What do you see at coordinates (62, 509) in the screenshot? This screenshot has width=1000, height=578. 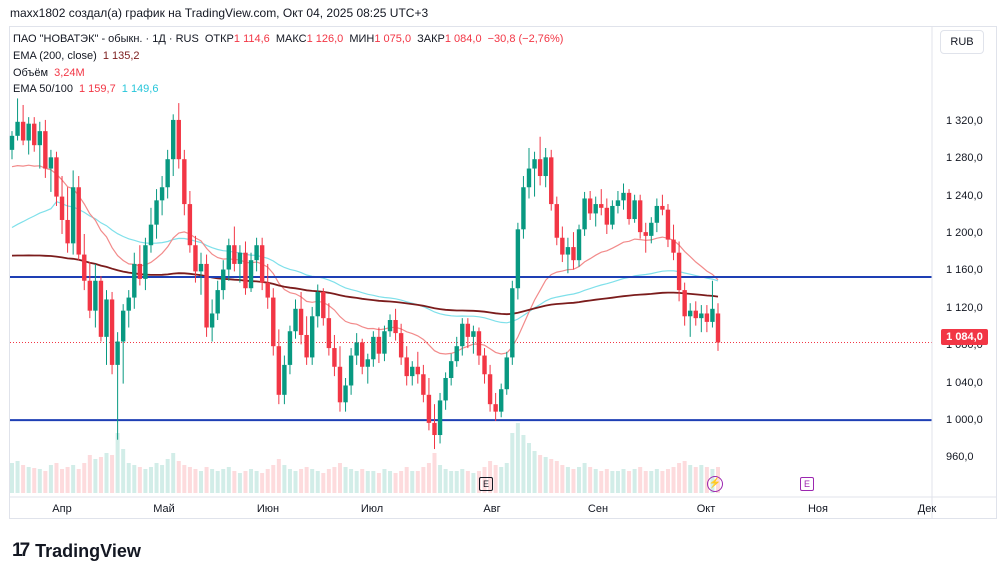 I see `time-tick: Апр` at bounding box center [62, 509].